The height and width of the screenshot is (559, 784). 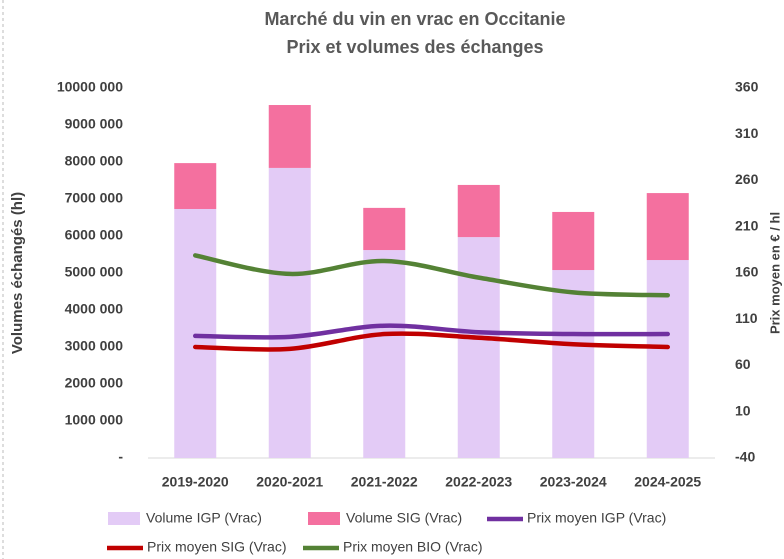 I want to click on legend-label: Volume IGP (Vrac), so click(x=204, y=518).